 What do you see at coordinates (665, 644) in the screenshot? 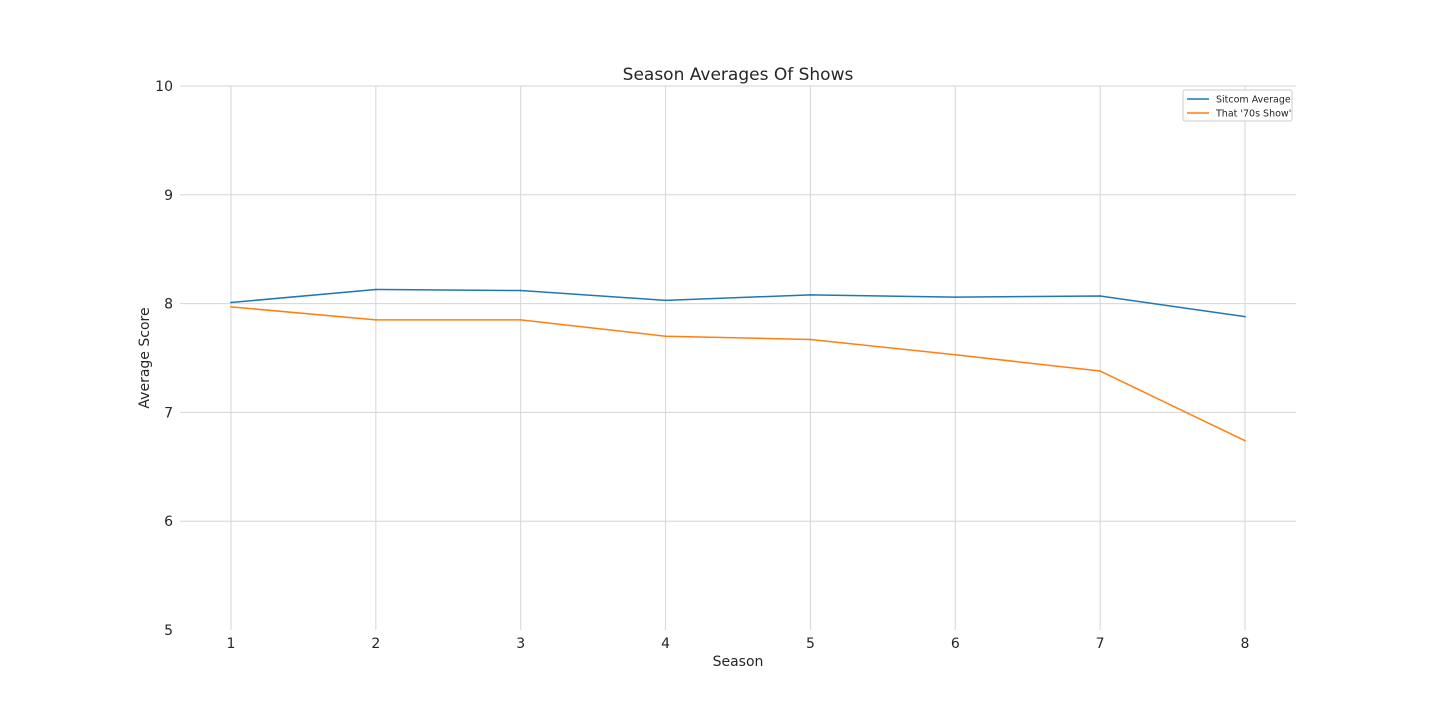
I see `x-tick-label: 4` at bounding box center [665, 644].